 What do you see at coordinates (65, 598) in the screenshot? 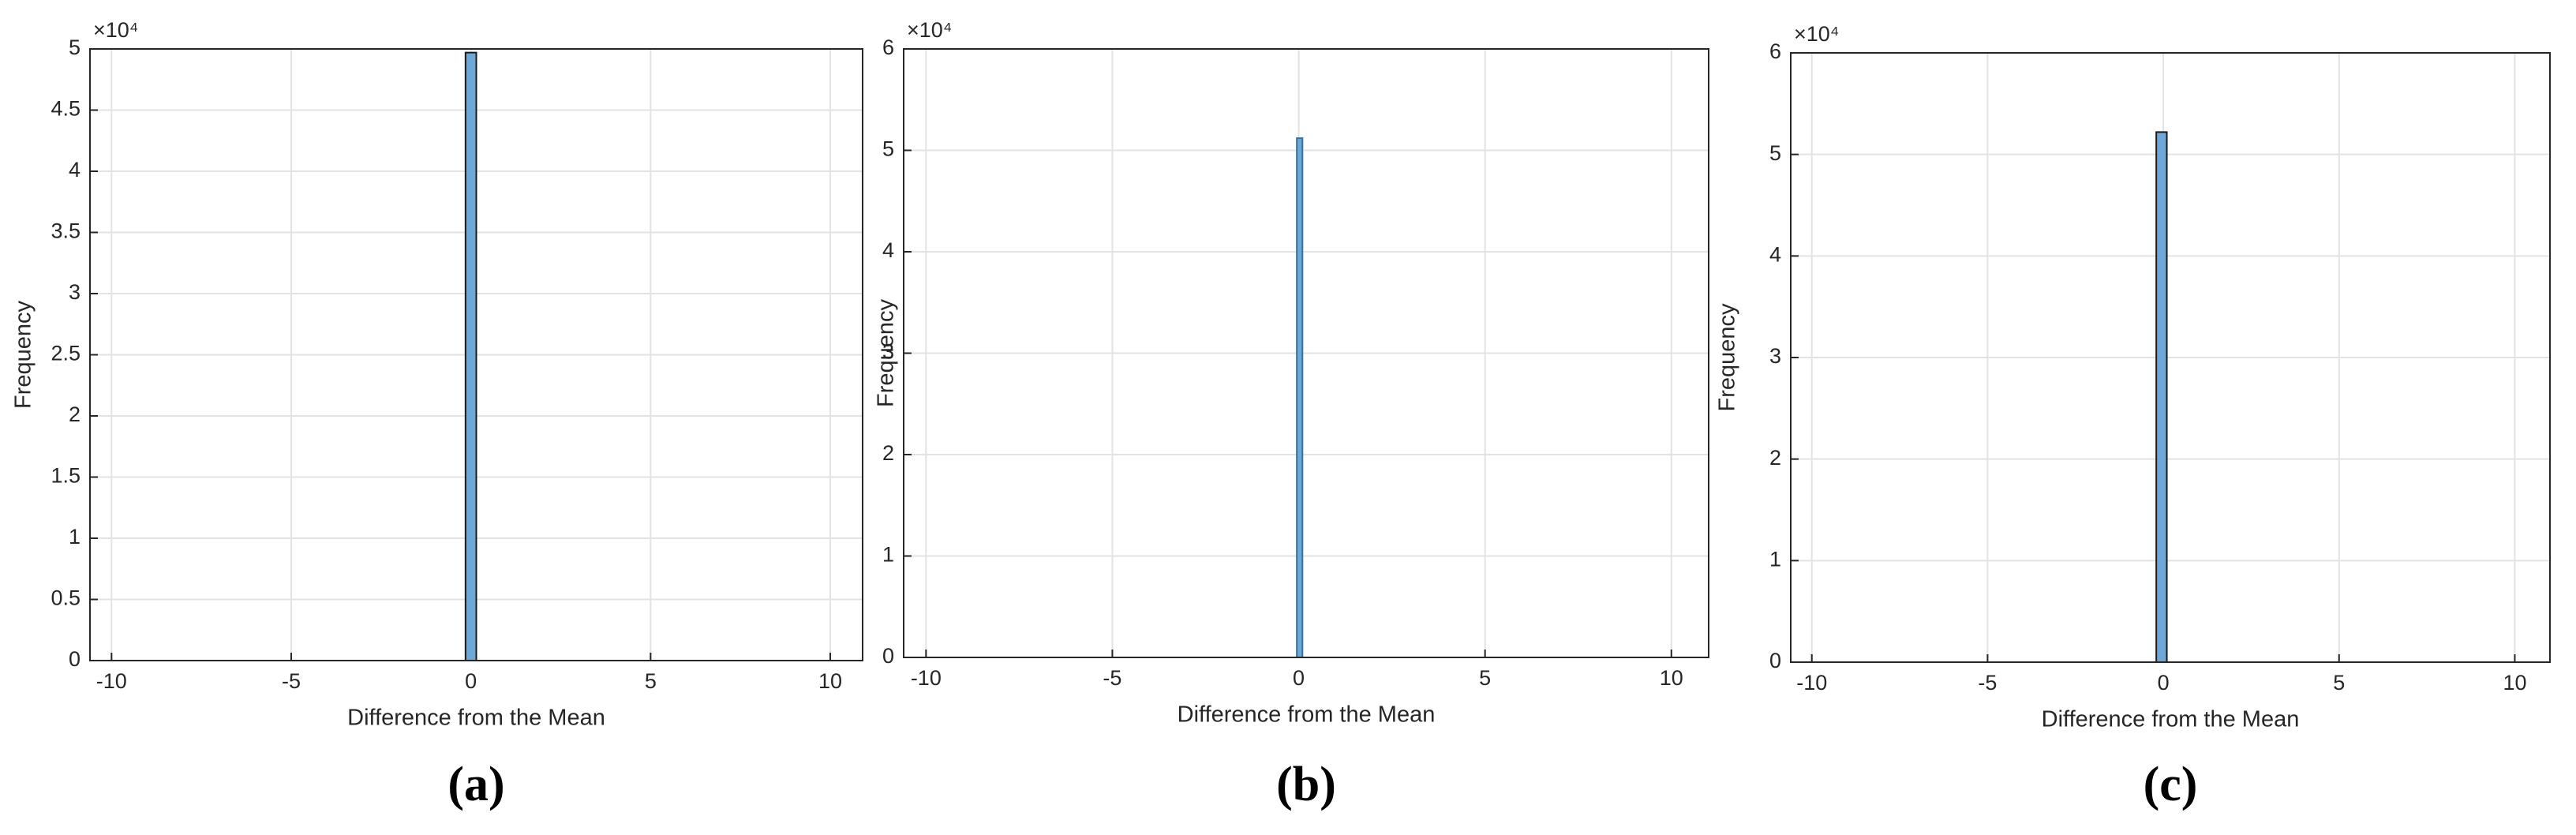
I see `y-tick-label: 0.5` at bounding box center [65, 598].